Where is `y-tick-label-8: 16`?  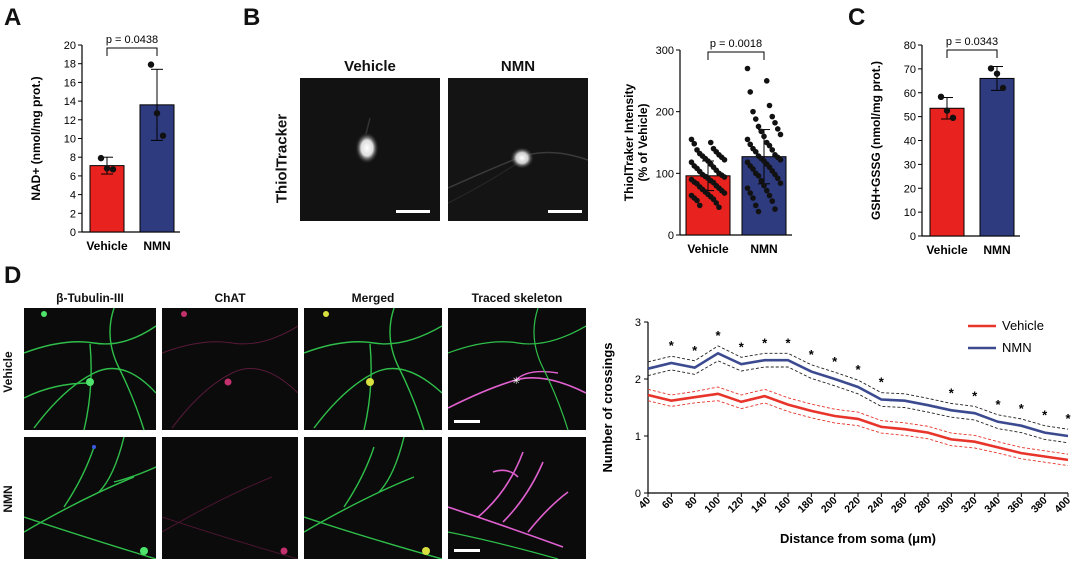 y-tick-label-8: 16 is located at coordinates (70, 83).